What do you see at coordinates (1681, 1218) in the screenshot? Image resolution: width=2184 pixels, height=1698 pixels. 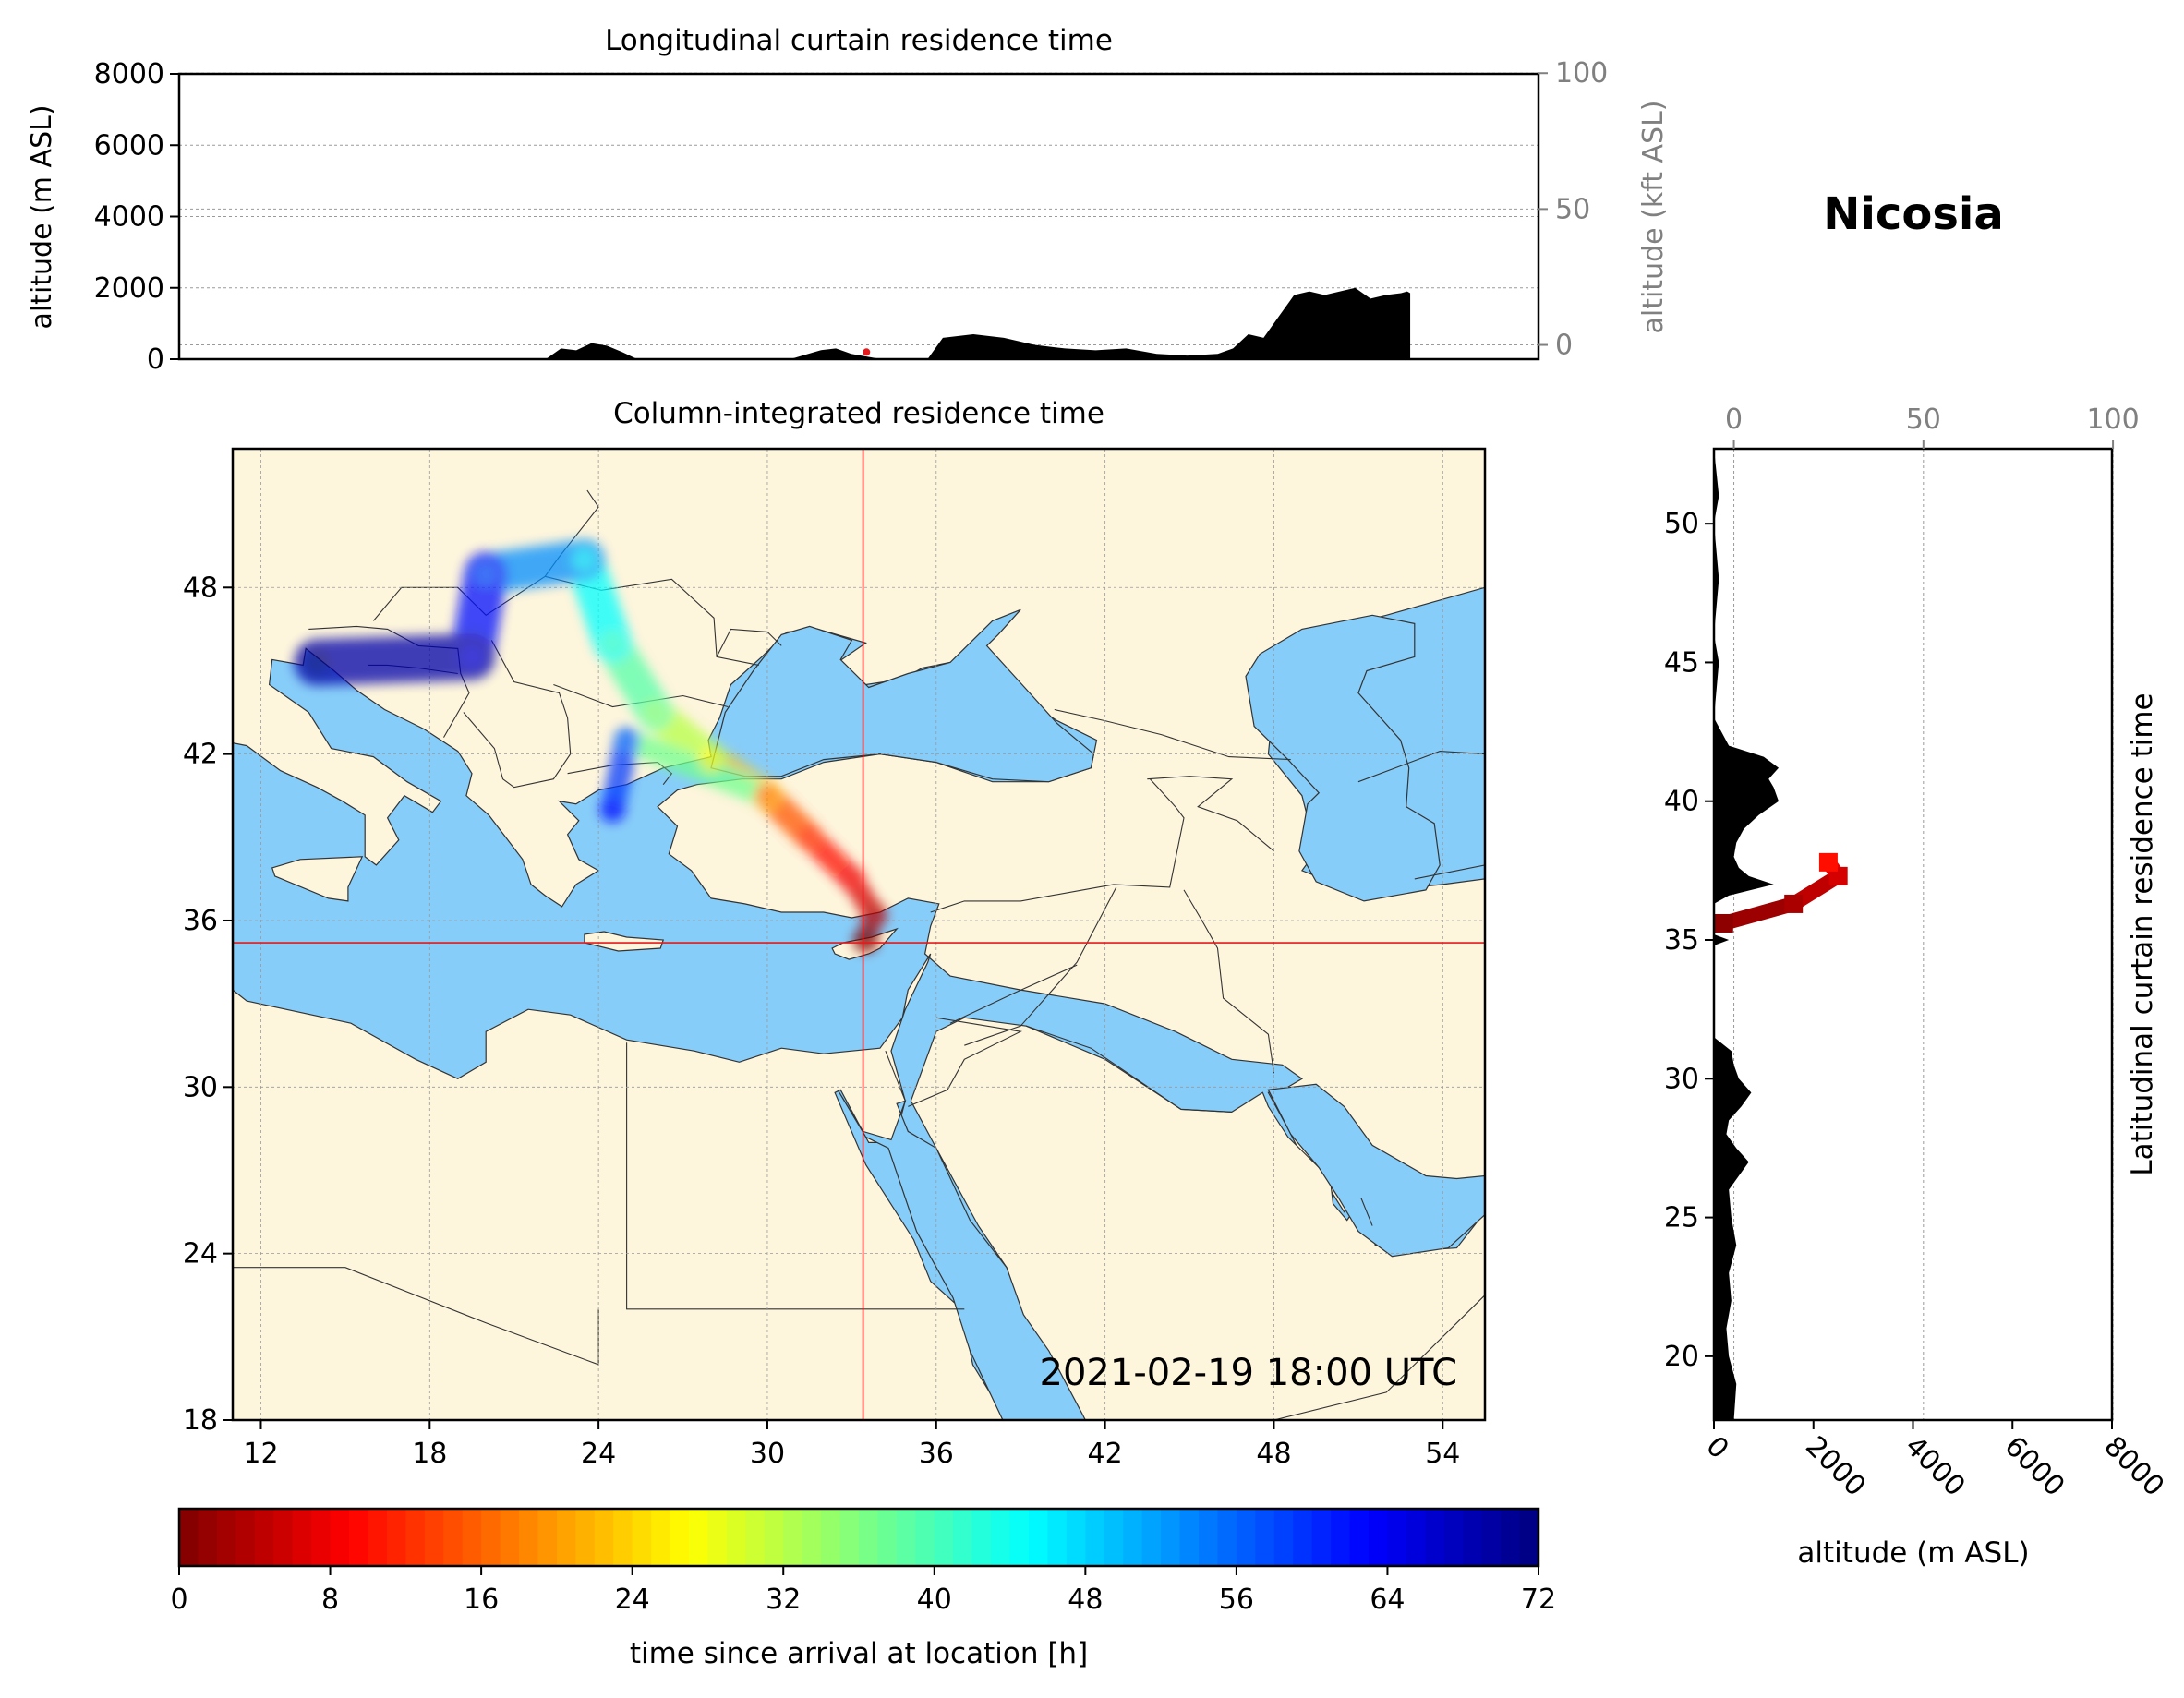 I see `side-ytick-label: 25` at bounding box center [1681, 1218].